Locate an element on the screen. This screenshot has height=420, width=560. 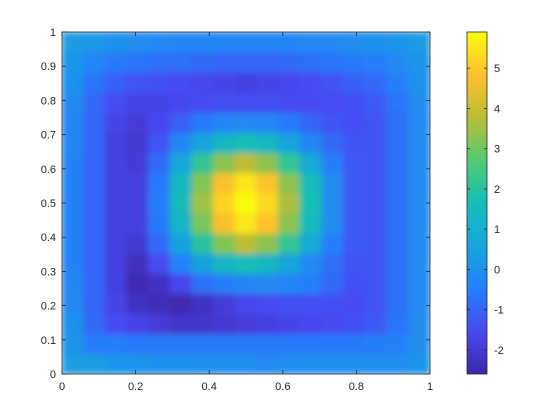
x-tick-label: 1 is located at coordinates (430, 387).